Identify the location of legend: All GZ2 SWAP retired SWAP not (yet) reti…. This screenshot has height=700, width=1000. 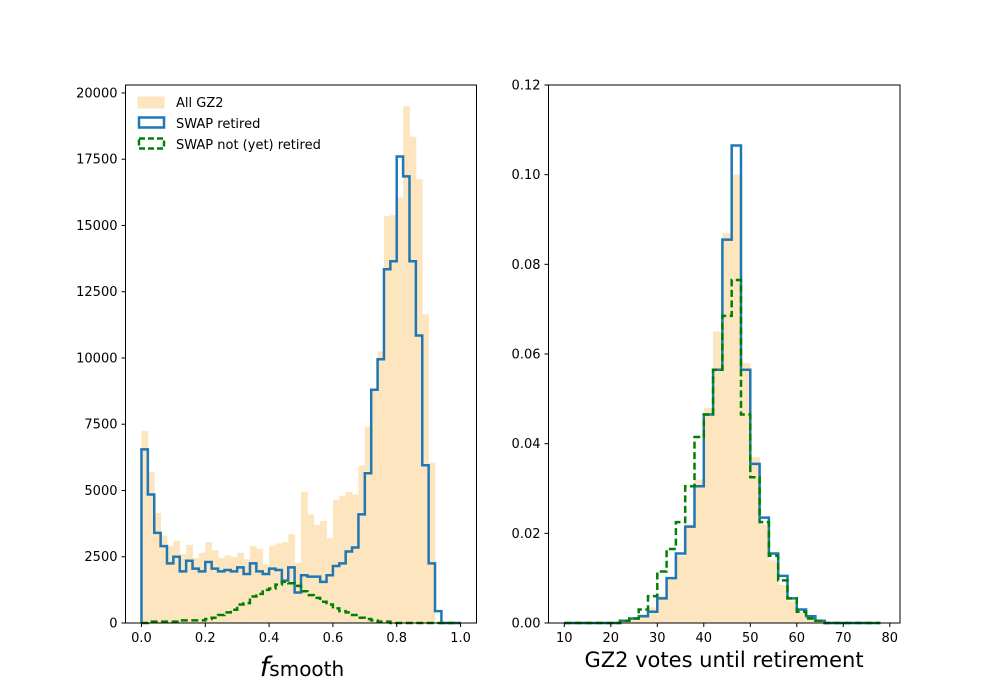
(229, 124).